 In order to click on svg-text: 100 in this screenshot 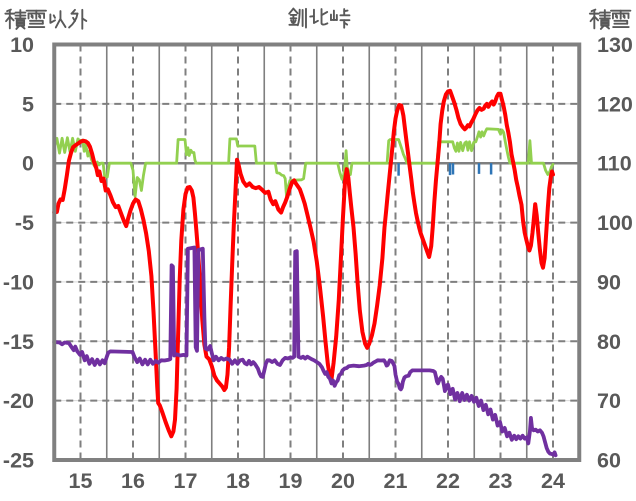, I will do `click(615, 223)`.